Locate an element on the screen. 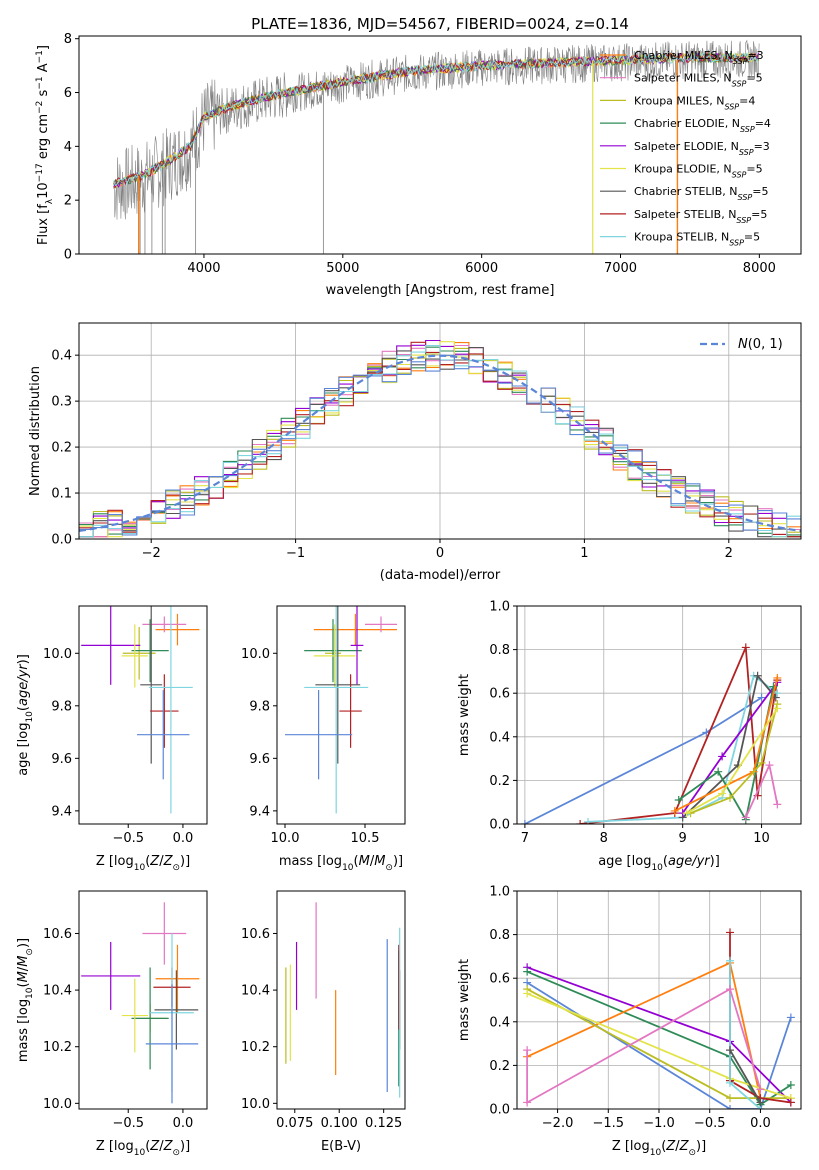 This screenshot has height=1170, width=819. legend-label: Kroupa ELODIE, NSSP=5 is located at coordinates (698, 171).